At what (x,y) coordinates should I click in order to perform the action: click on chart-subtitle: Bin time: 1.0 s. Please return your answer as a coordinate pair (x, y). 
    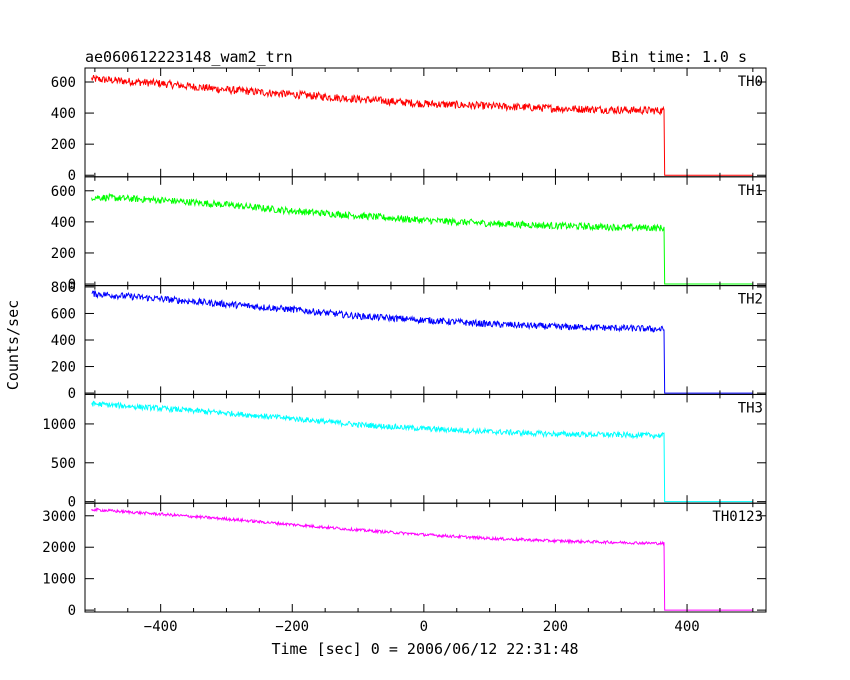
    Looking at the image, I should click on (679, 57).